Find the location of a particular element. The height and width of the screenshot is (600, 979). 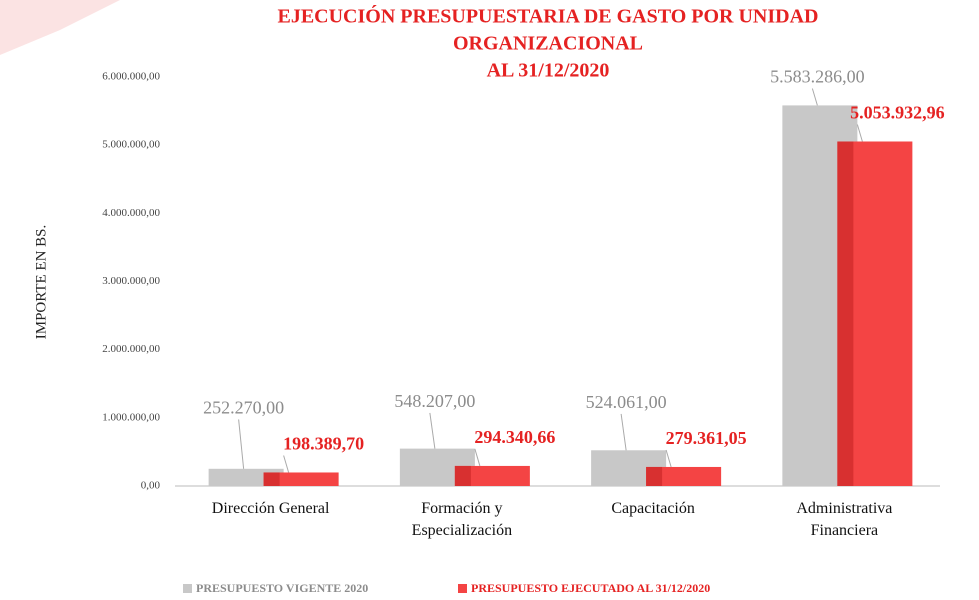

y-tick-label: 5.000.000,00 is located at coordinates (131, 145).